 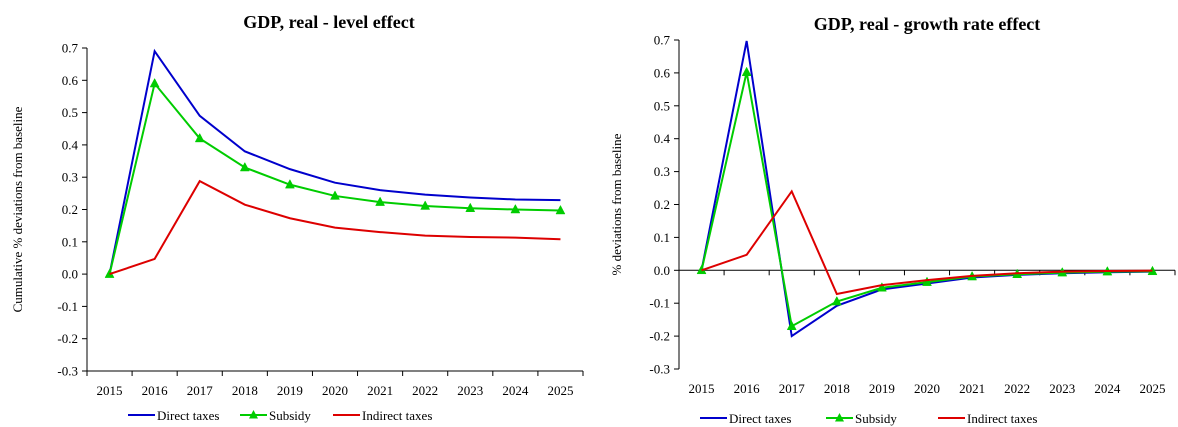 I want to click on y-axis-label: Cumulative % deviations from baseline, so click(x=17, y=209).